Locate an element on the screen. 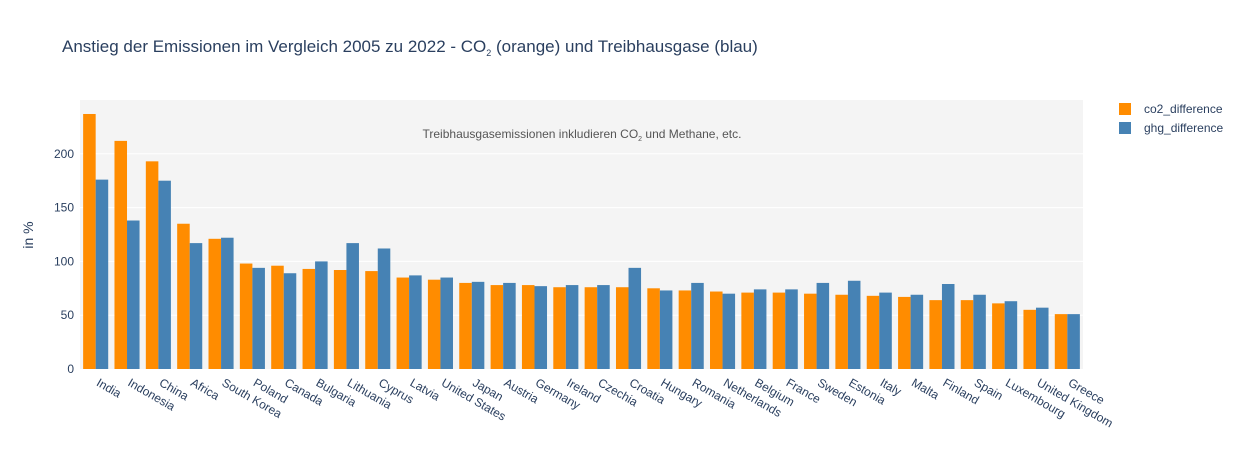 The image size is (1253, 450). x-tick-label: India is located at coordinates (109, 387).